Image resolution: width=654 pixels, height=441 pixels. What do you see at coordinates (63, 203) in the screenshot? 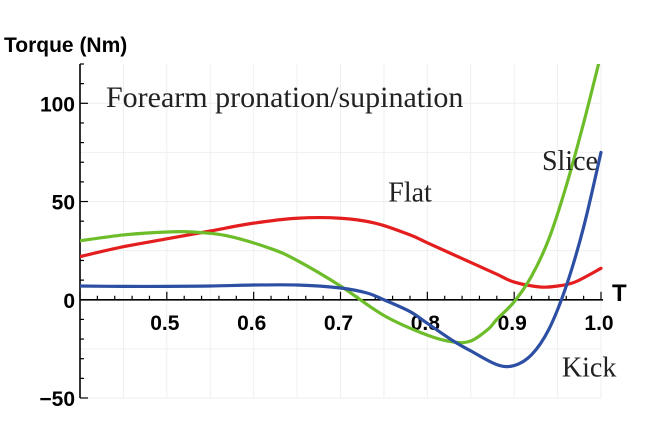
I see `y-tick-label: 50` at bounding box center [63, 203].